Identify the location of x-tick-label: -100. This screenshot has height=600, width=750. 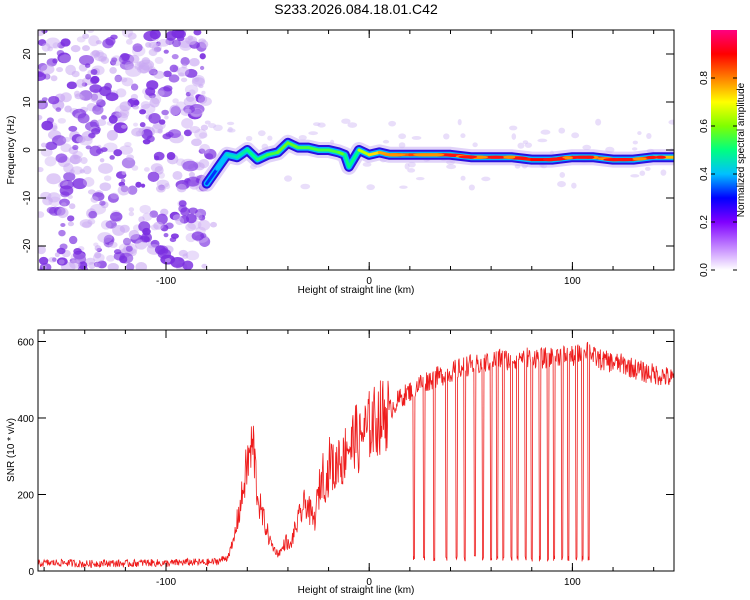
(166, 582).